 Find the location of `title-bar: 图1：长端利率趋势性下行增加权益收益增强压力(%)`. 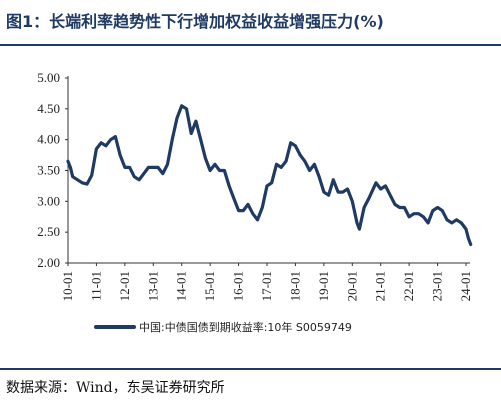

title-bar: 图1：长端利率趋势性下行增加权益收益增强压力(%) is located at coordinates (250, 22).